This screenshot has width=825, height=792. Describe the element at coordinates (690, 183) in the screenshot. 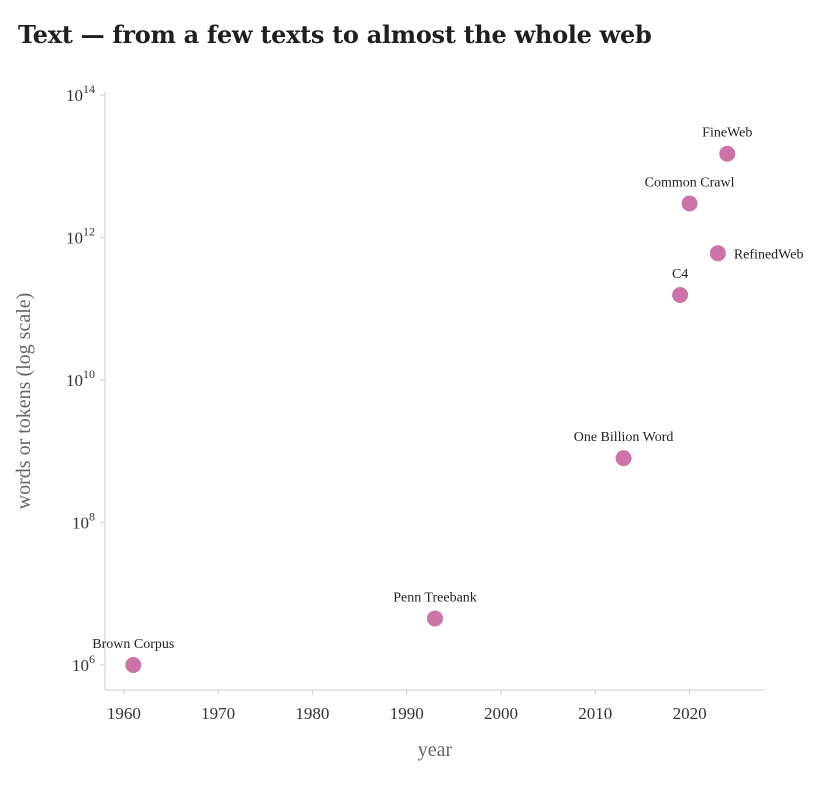

I see `point-label: Common Crawl` at that location.